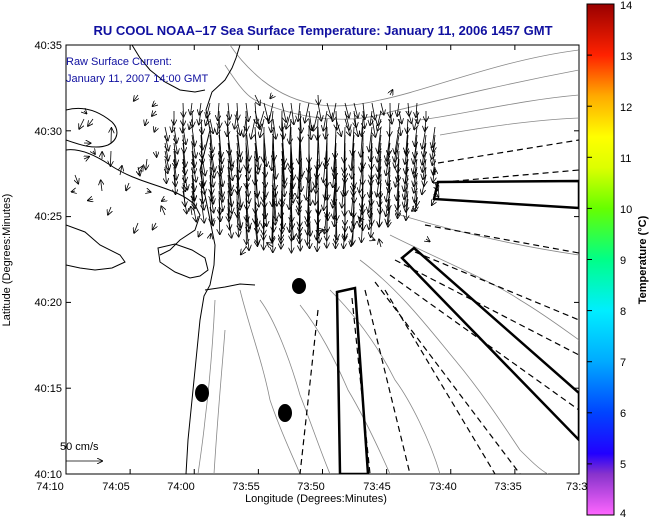  I want to click on y-tick-label: 40:25, so click(48, 217).